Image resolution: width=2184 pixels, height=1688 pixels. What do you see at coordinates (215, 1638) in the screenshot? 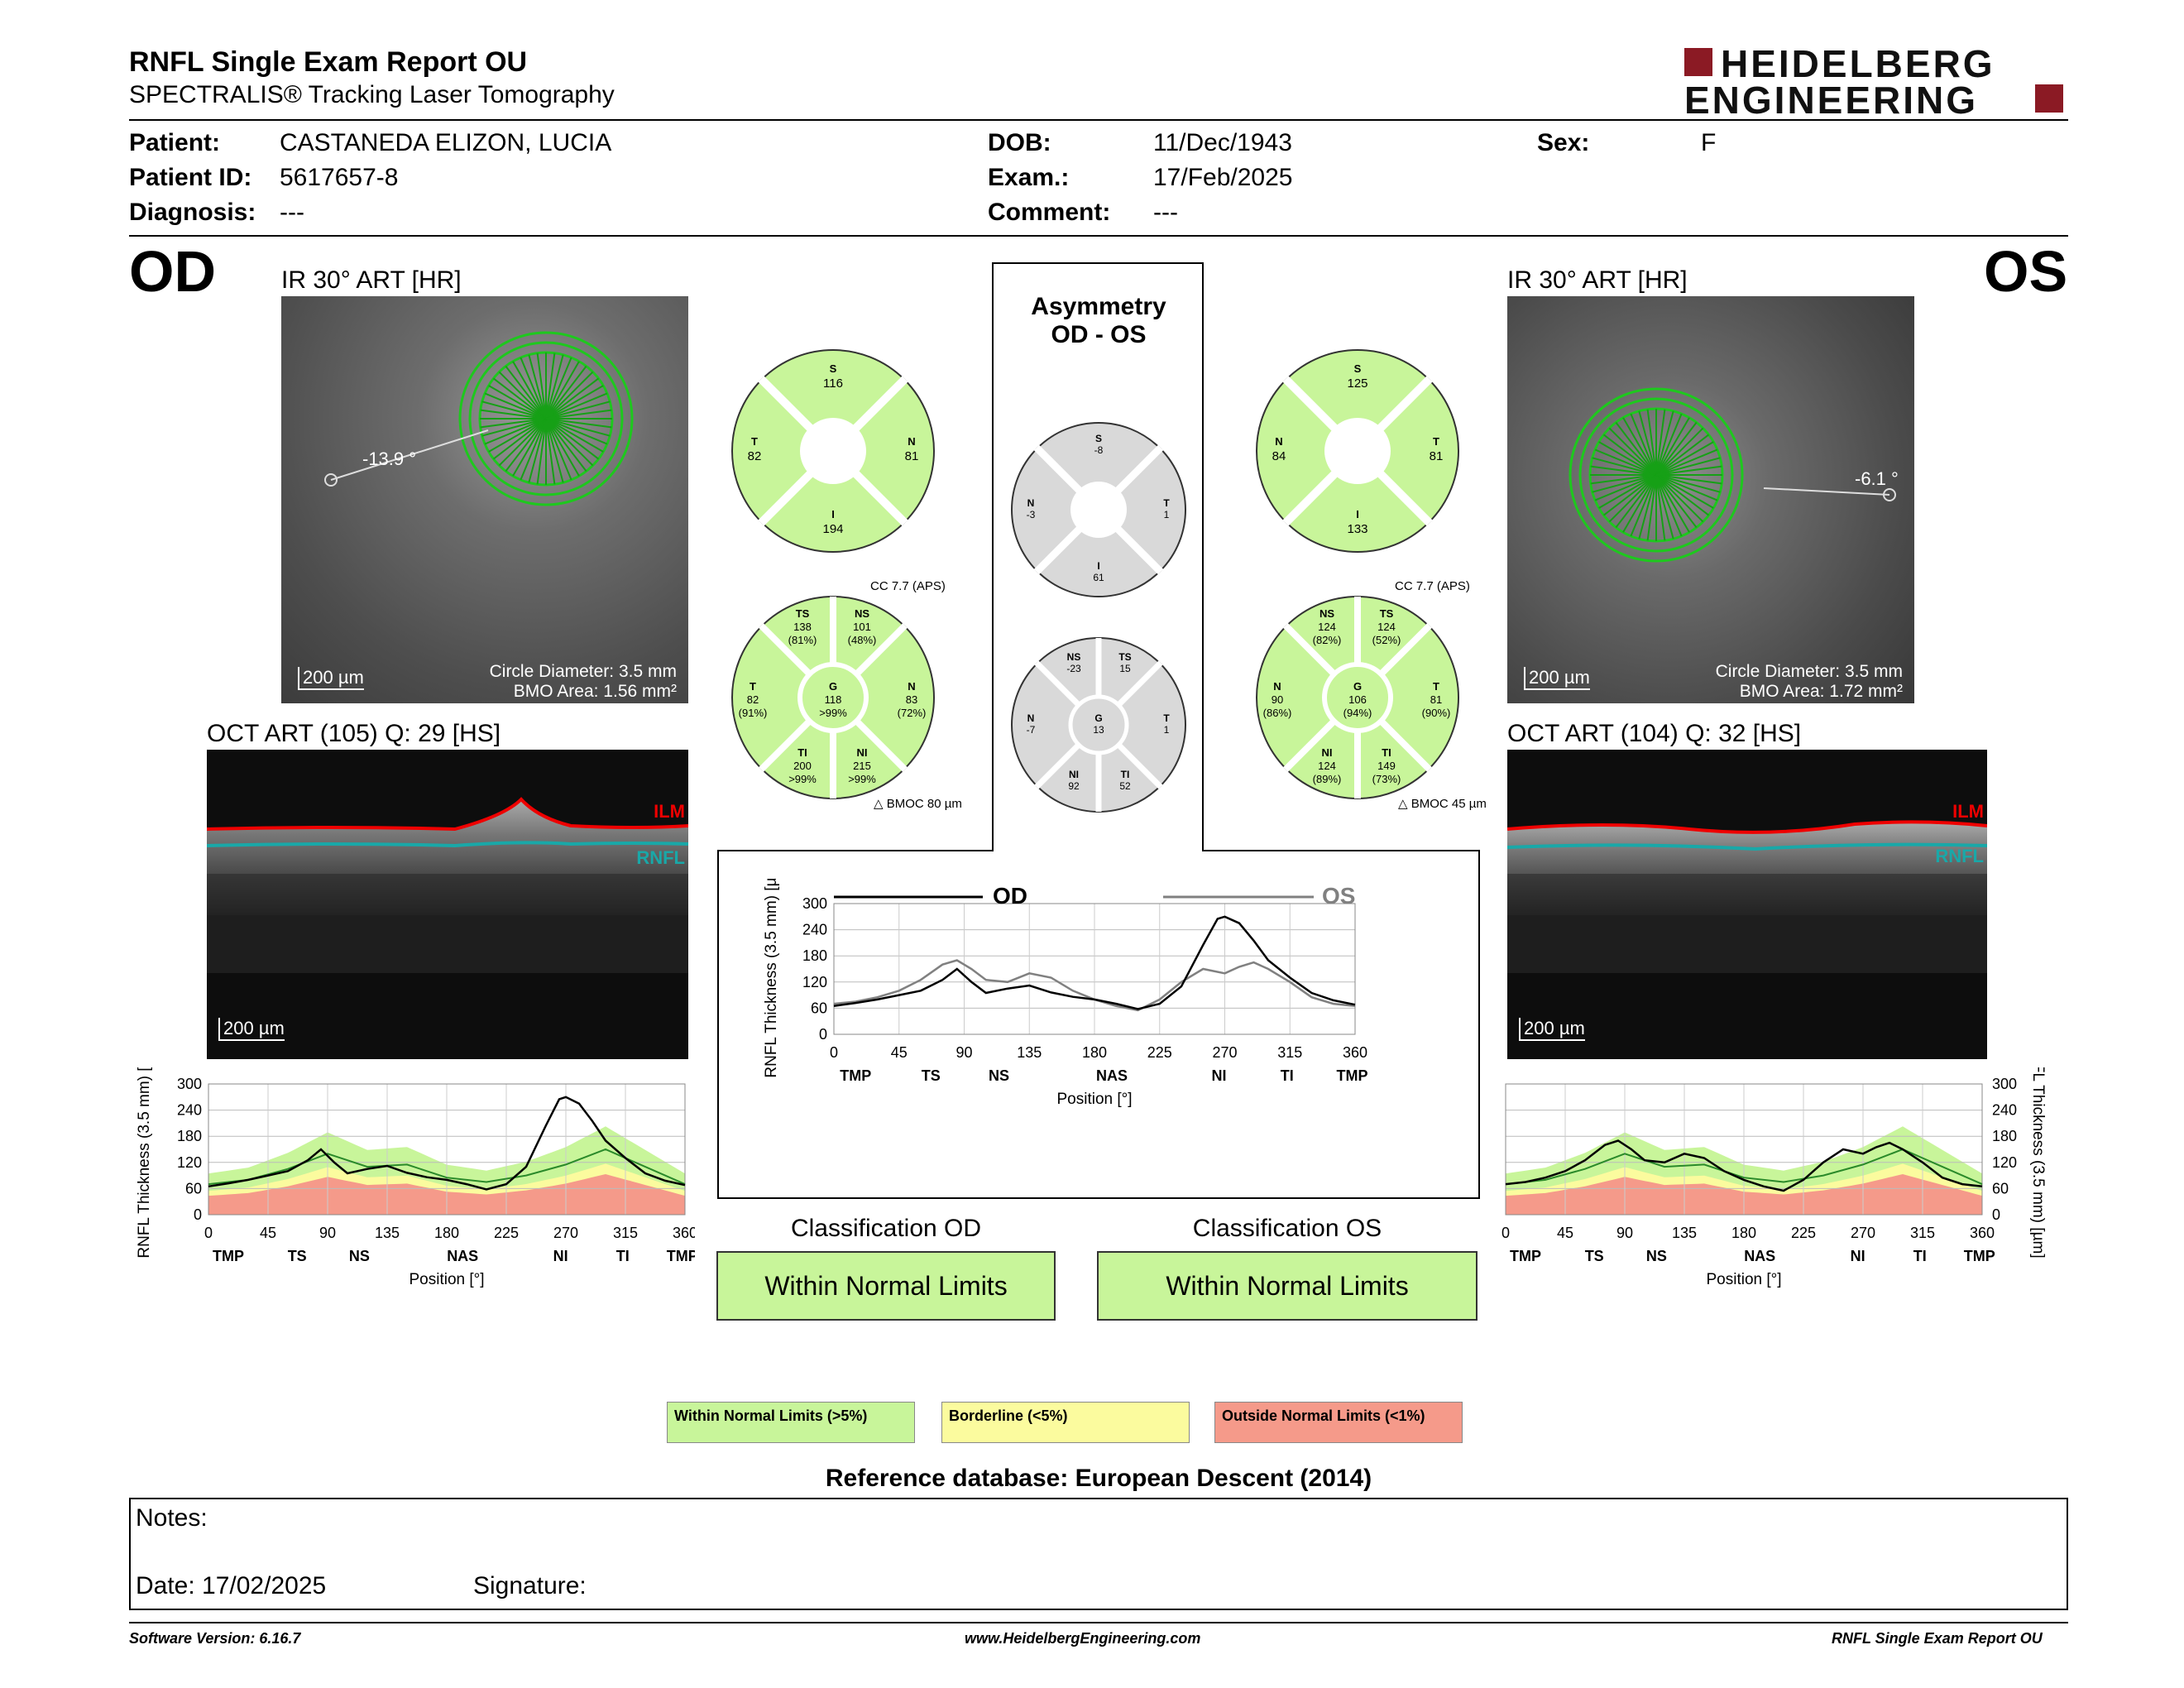
I see `software-version: Software Version: 6.16.7` at bounding box center [215, 1638].